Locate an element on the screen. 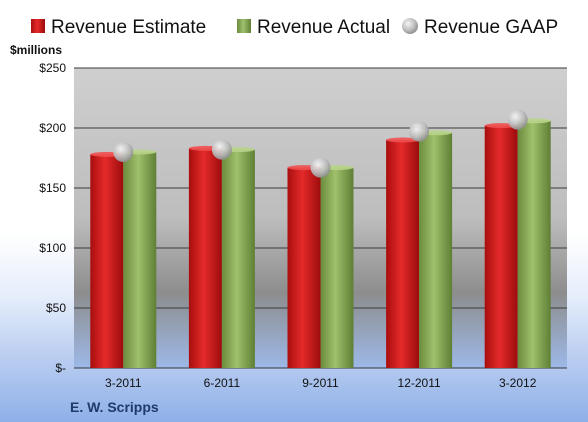  y-tick-label: $100 is located at coordinates (52, 248).